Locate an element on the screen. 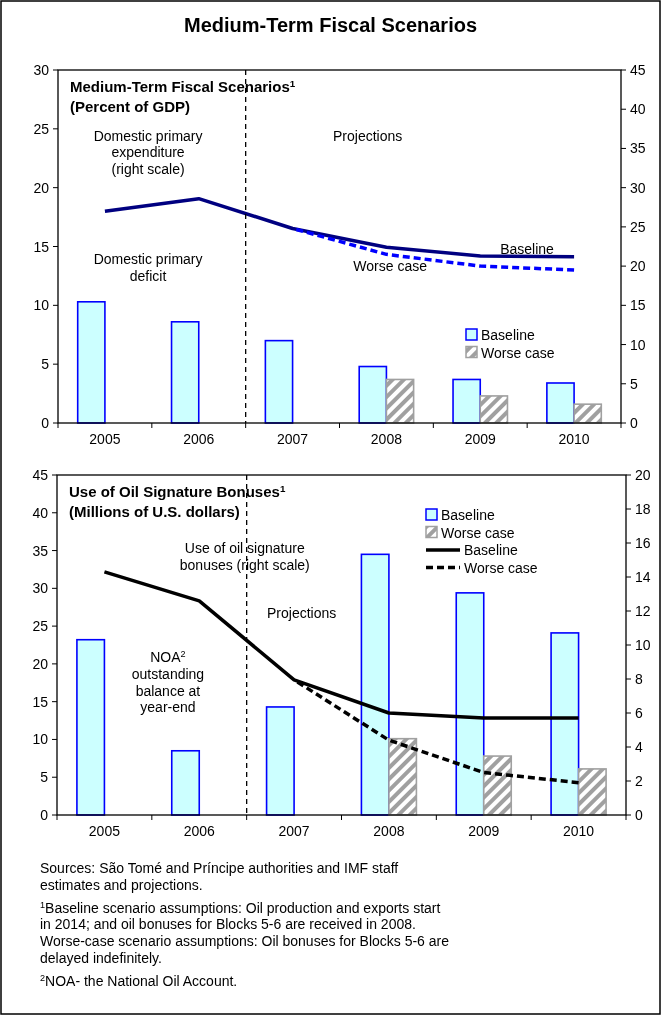  y-tick-label: 45 is located at coordinates (40, 475).